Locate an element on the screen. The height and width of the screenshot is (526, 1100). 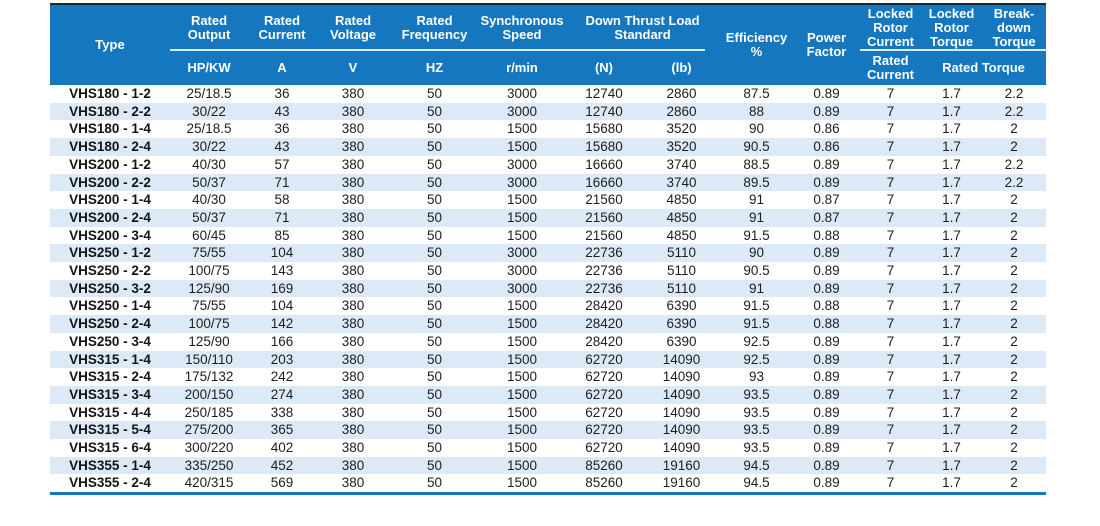
type-cell: VHS355 - 1-4 is located at coordinates (110, 465).